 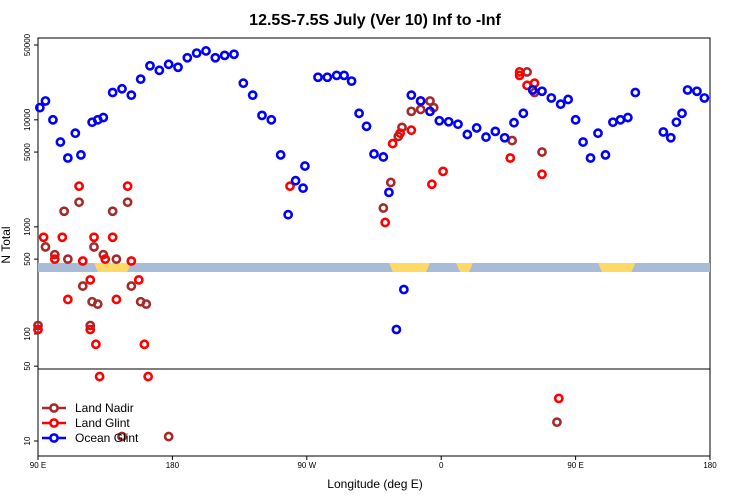 I want to click on land-band-segment, so click(x=464, y=267).